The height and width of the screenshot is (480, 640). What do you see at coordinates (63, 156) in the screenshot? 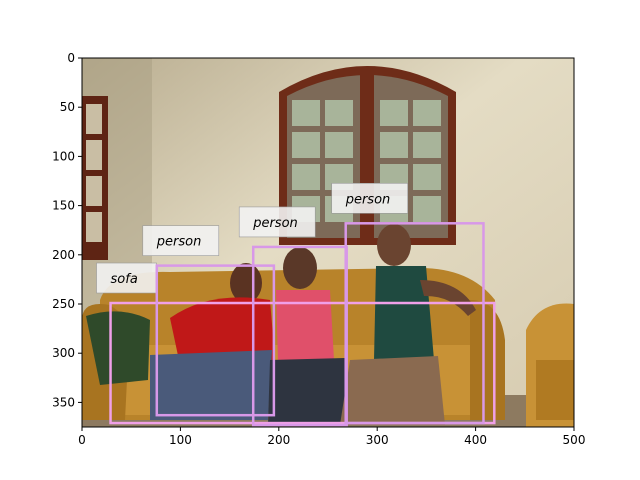
I see `y-tick-label: 100` at bounding box center [63, 156].